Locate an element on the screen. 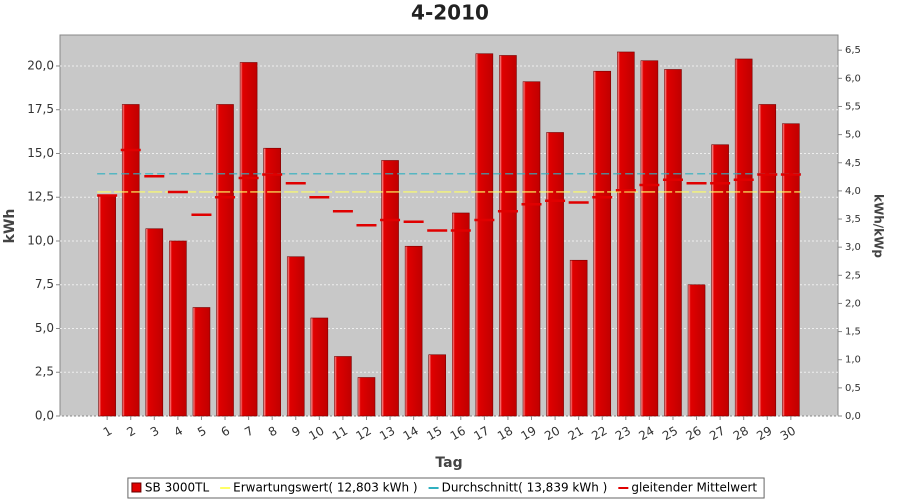 Image resolution: width=900 pixels, height=500 pixels. x-tick-label: 3 is located at coordinates (155, 432).